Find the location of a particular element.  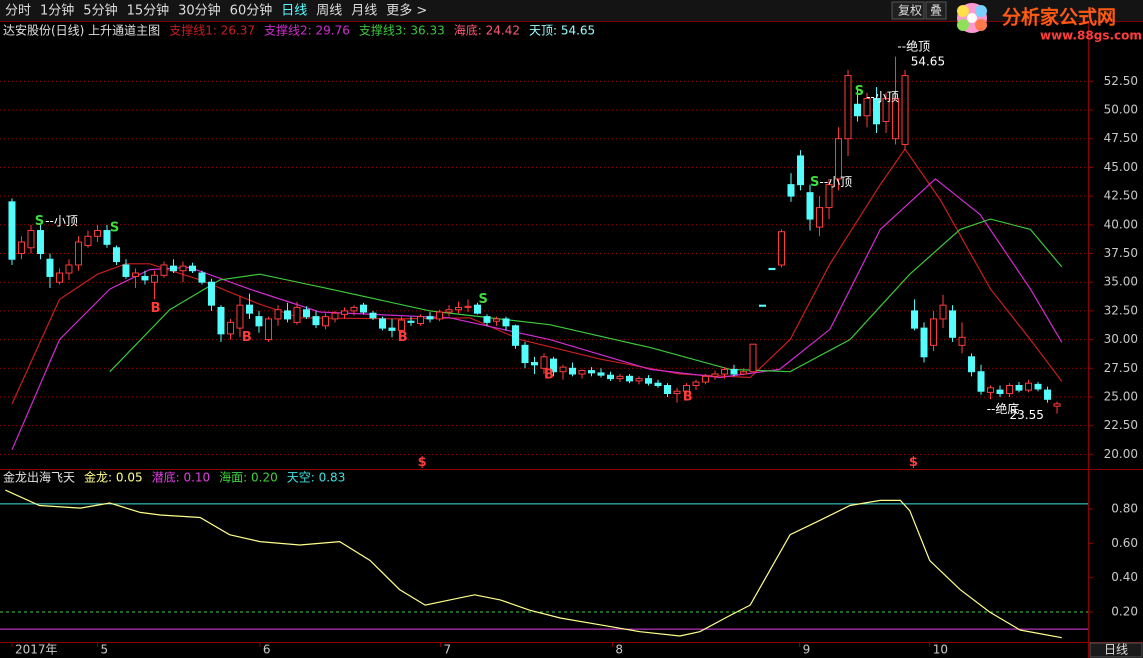

toolbar-tab: 1分钟 is located at coordinates (57, 11).